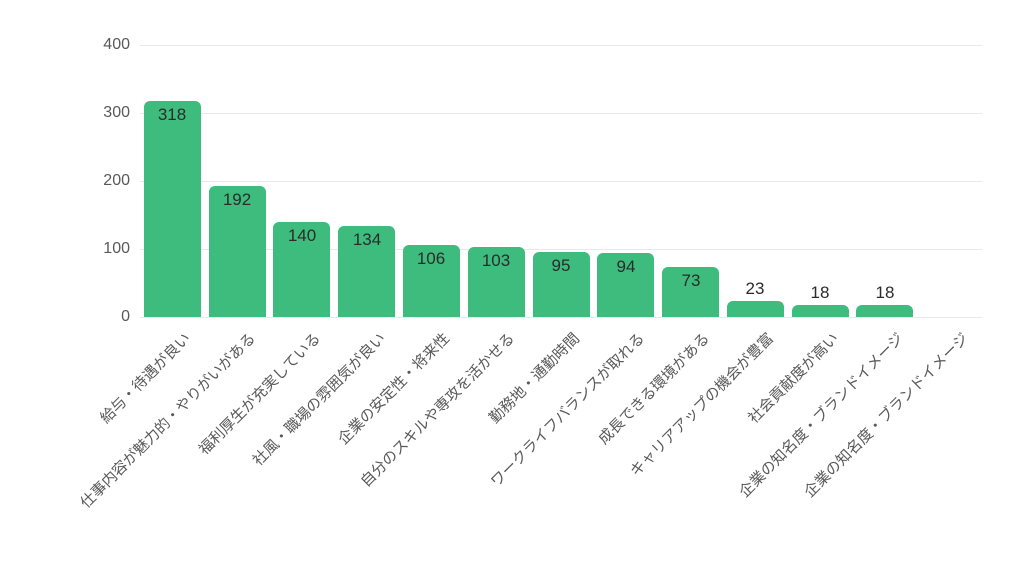 This screenshot has height=576, width=1024. What do you see at coordinates (654, 389) in the screenshot?
I see `category-label: 成長できる環境がある` at bounding box center [654, 389].